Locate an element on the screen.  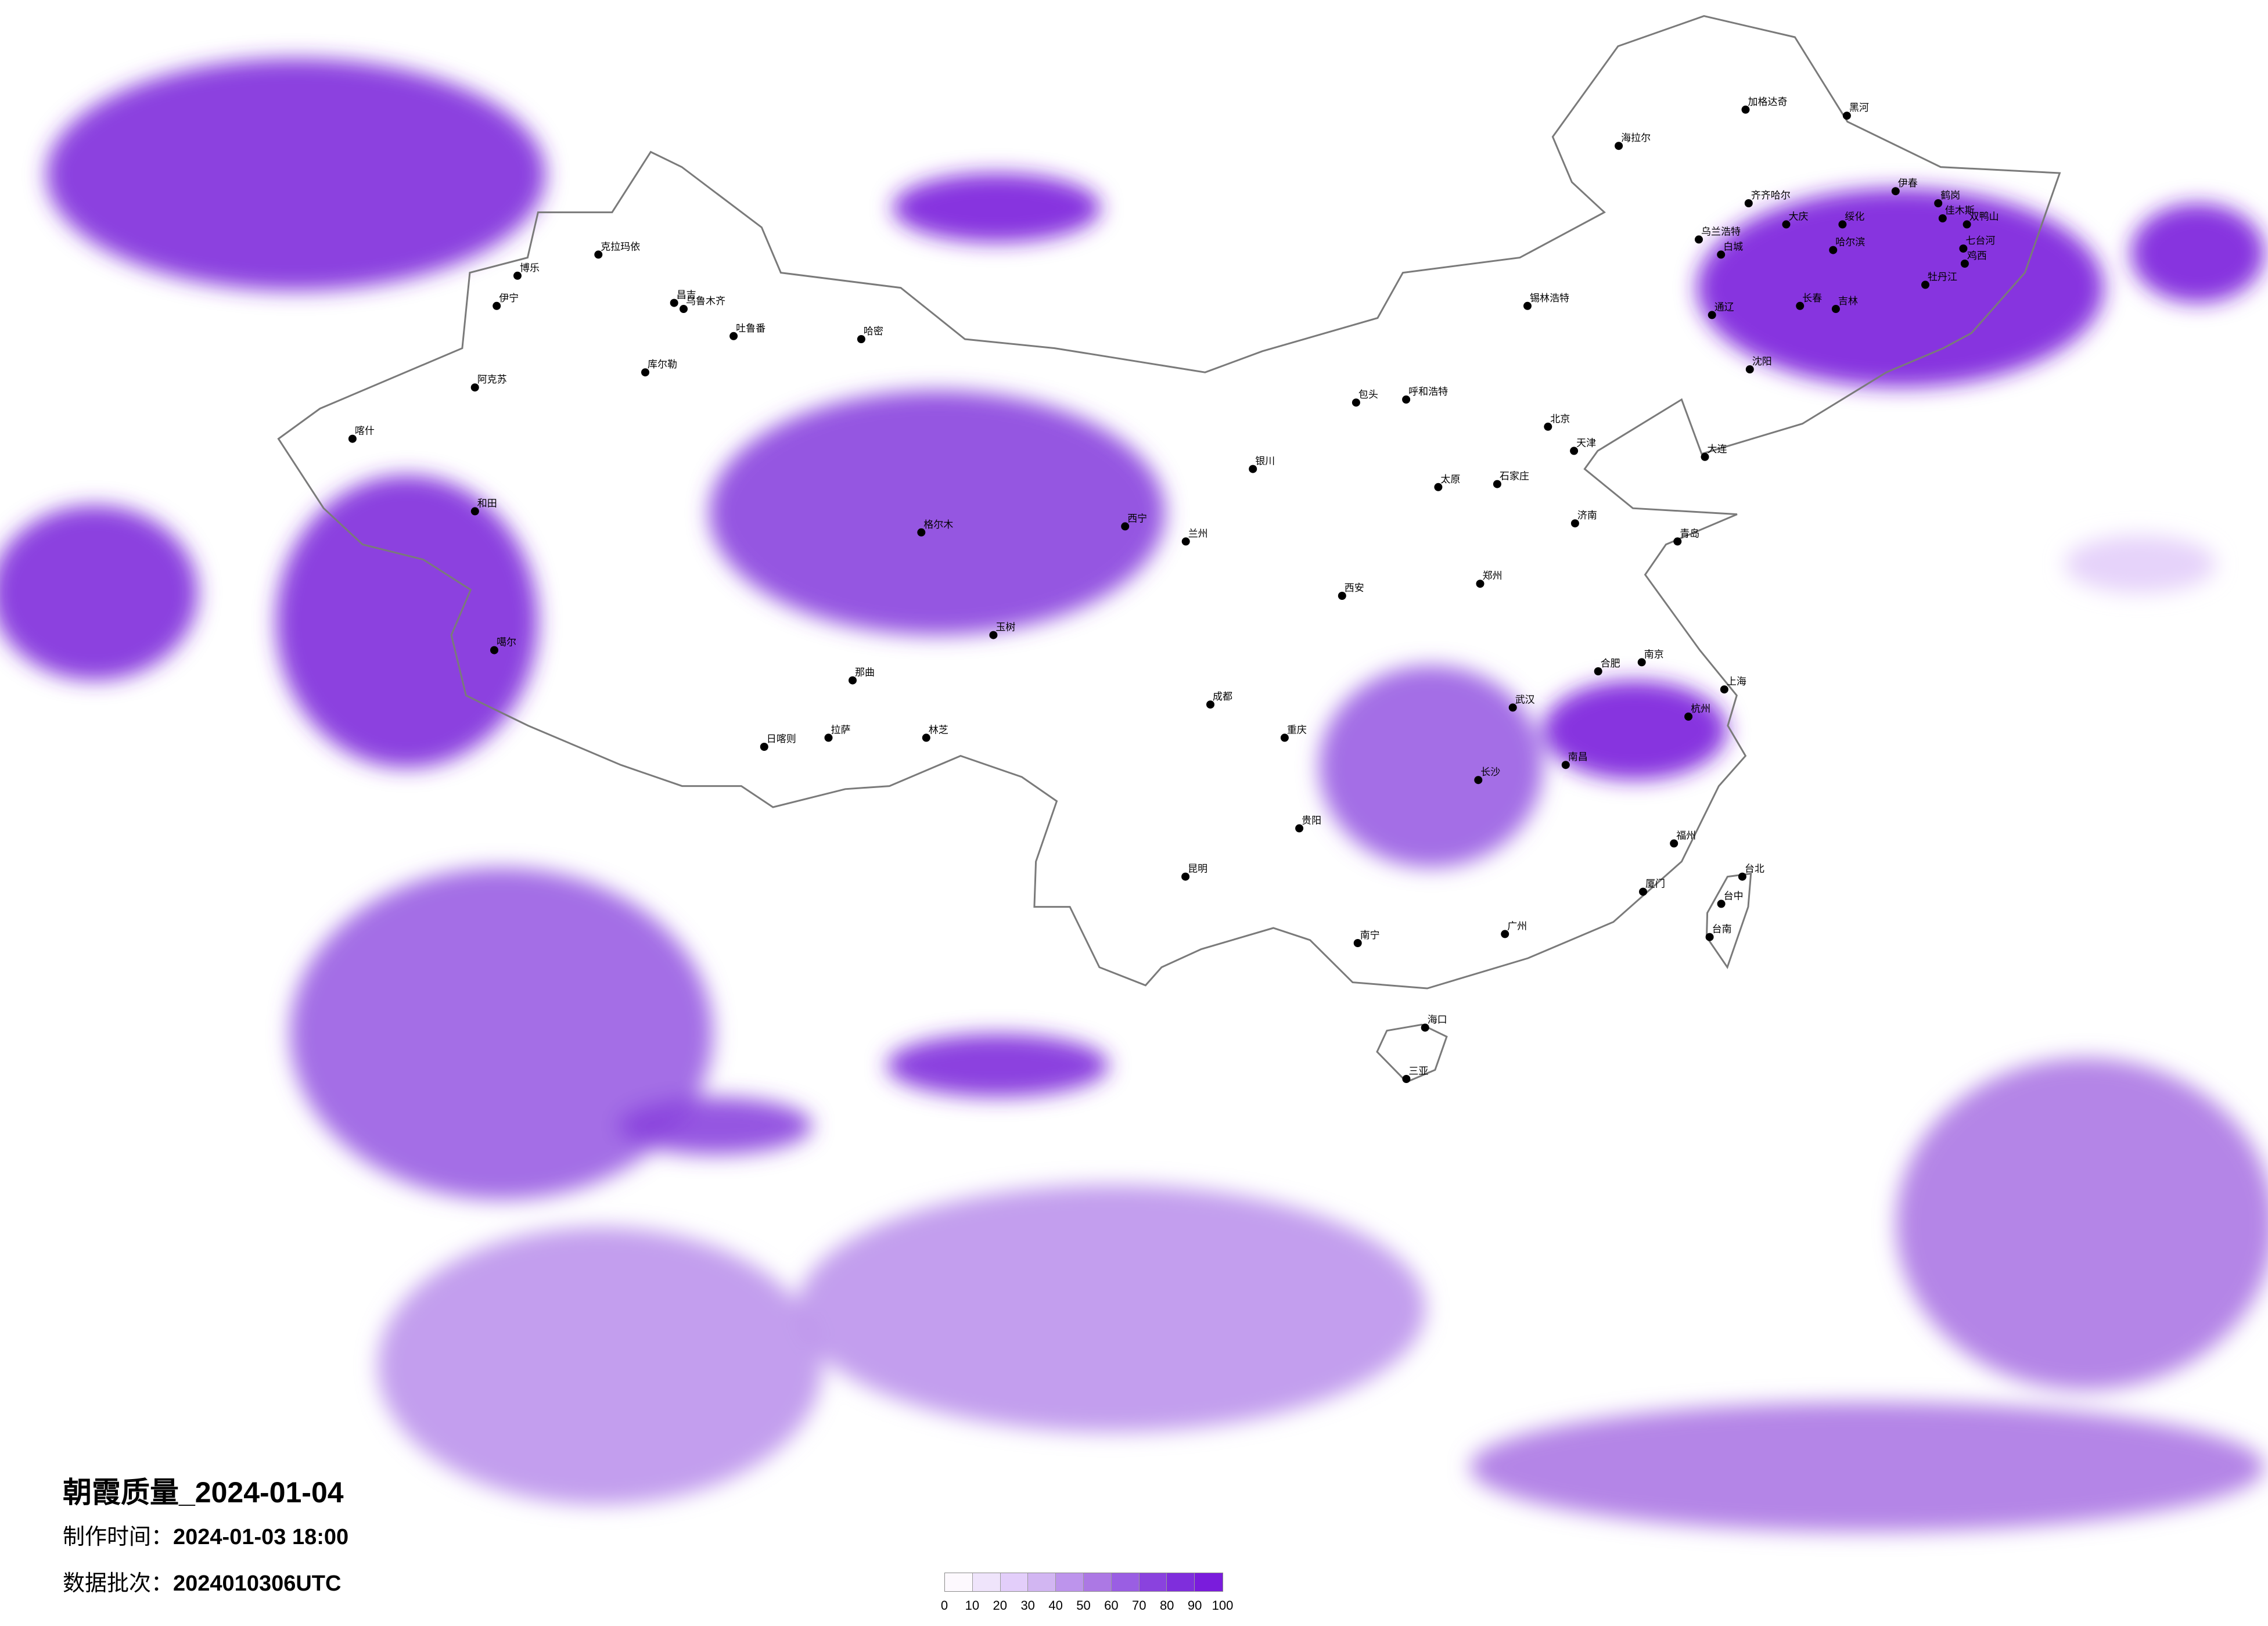
city-label: 哈密 is located at coordinates (873, 331).